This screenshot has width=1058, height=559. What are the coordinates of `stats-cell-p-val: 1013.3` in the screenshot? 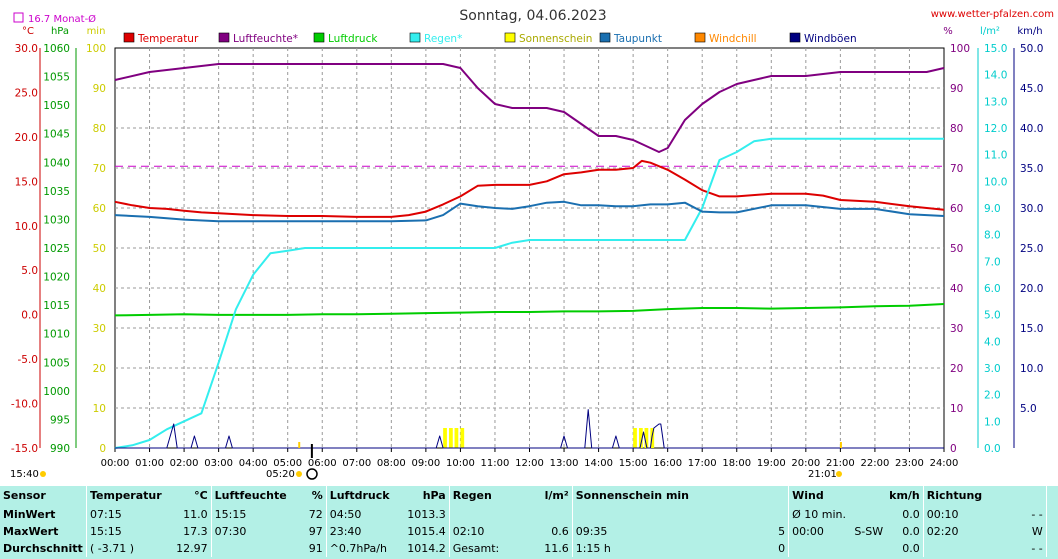 It's located at (426, 514).